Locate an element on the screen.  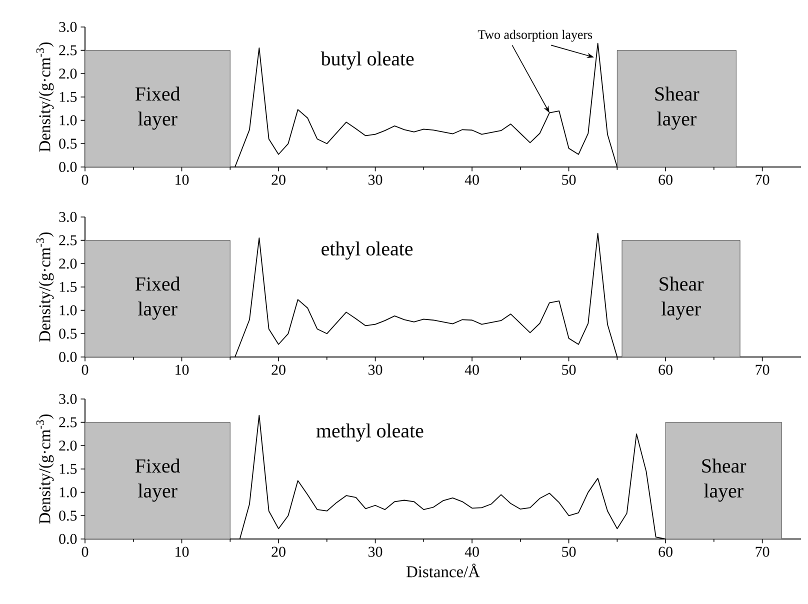
text: butyl oleate is located at coordinates (367, 61).